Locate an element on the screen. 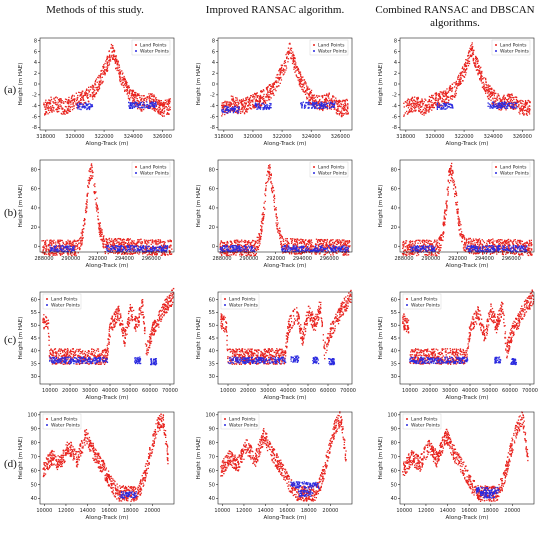 The image size is (550, 540). y-tick-label: -4 is located at coordinates (34, 106).